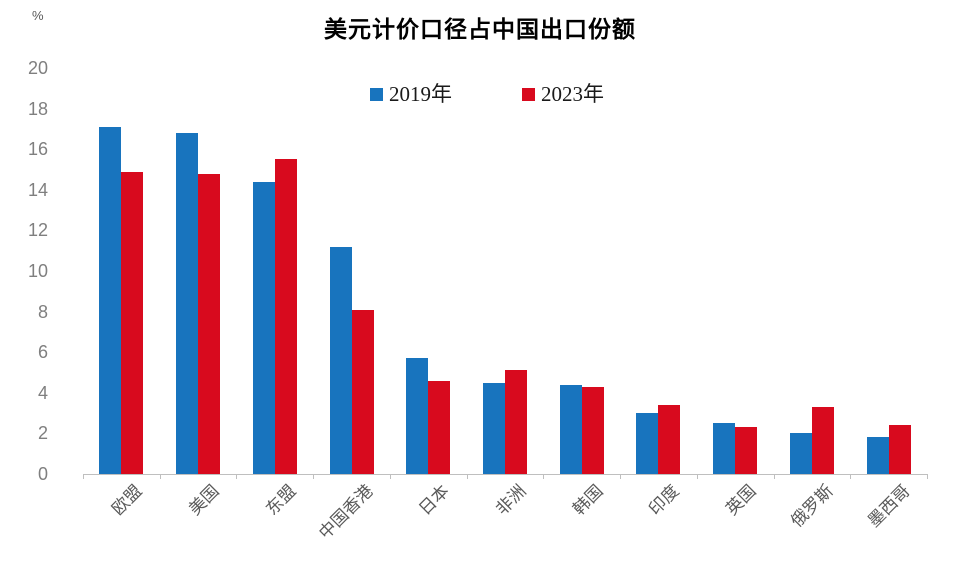 Image resolution: width=960 pixels, height=571 pixels. What do you see at coordinates (724, 448) in the screenshot?
I see `bar-s0-c8` at bounding box center [724, 448].